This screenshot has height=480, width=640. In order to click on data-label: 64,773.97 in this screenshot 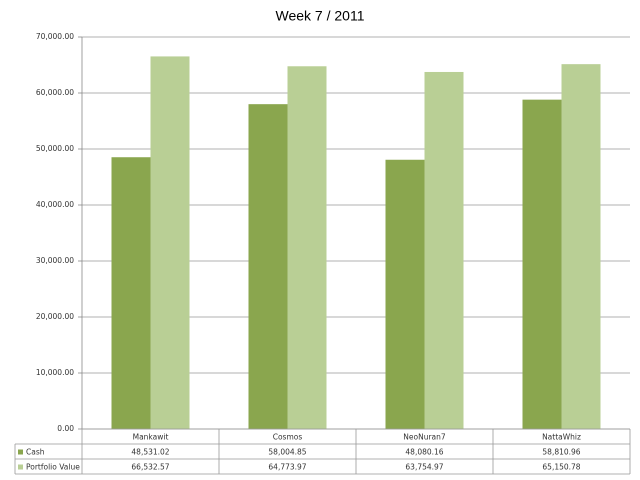, I will do `click(287, 467)`.